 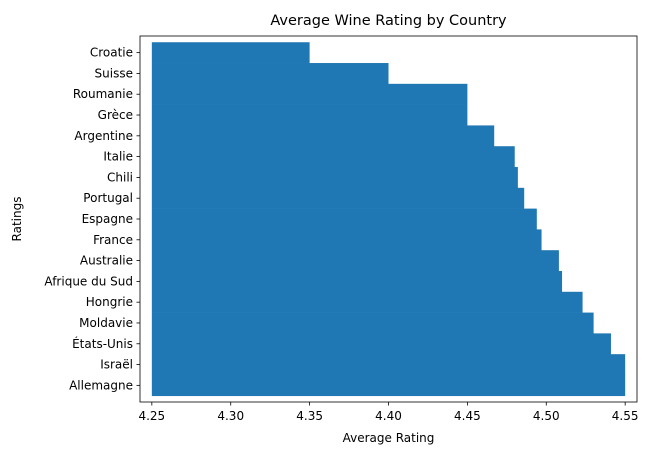 I want to click on bar-Suisse, so click(x=270, y=74).